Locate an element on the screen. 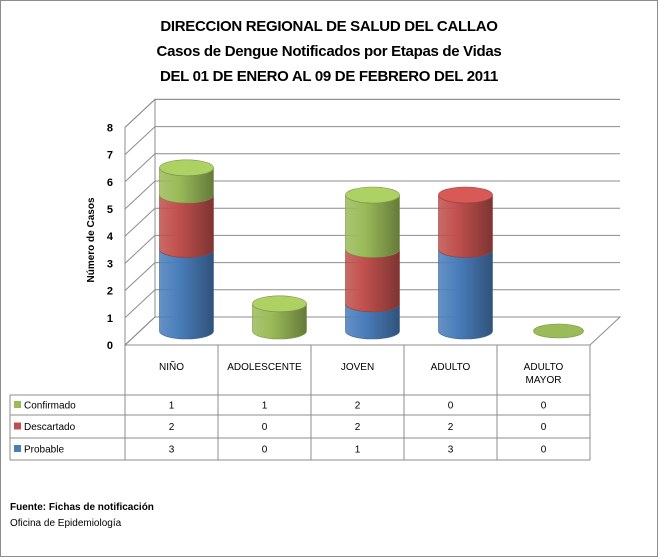 This screenshot has height=557, width=658. y-tick-label: 0 is located at coordinates (110, 346).